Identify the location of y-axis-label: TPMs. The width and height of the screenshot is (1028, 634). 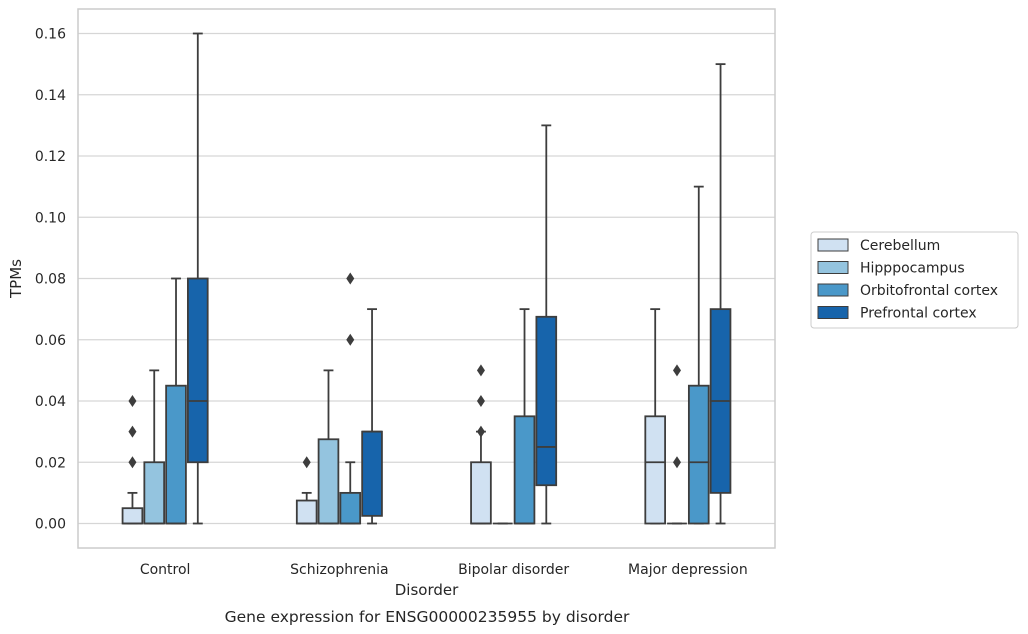
(16, 279).